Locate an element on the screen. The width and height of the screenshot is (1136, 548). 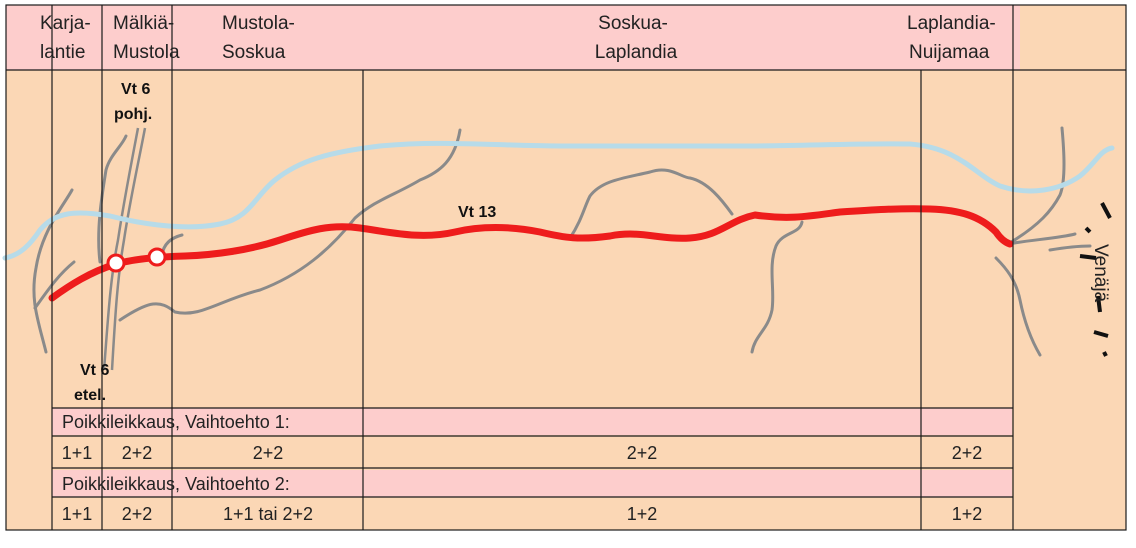
option2-value: 2+2 is located at coordinates (137, 514).